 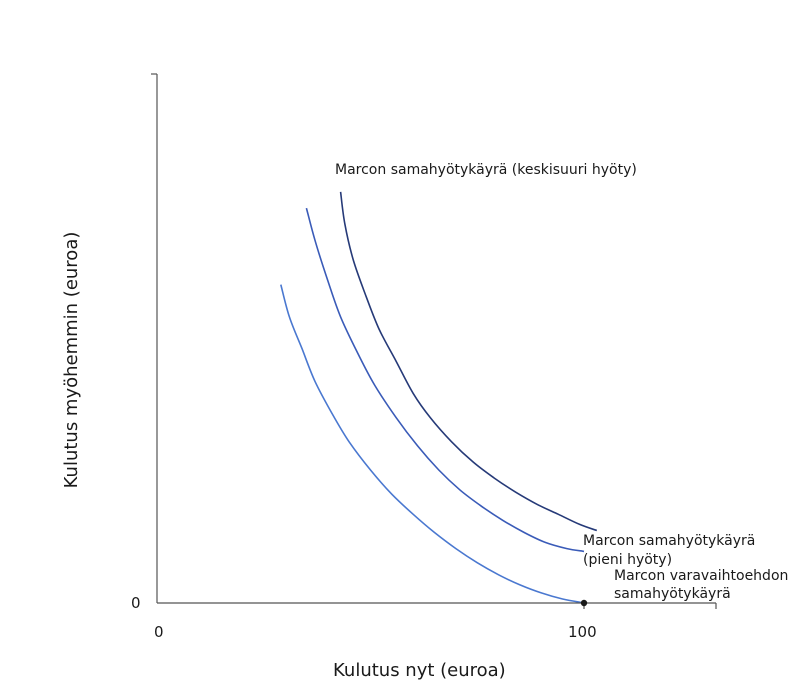 What do you see at coordinates (486, 170) in the screenshot?
I see `medium-utility-curve-label: Marcon samahyötykäyrä (keskisuuri hyöty)` at bounding box center [486, 170].